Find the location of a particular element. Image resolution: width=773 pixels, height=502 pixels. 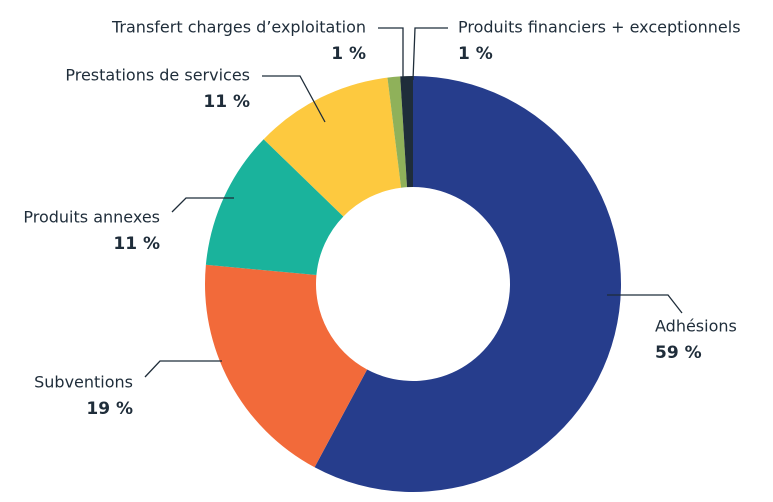

category-label: Subventions is located at coordinates (83, 382).